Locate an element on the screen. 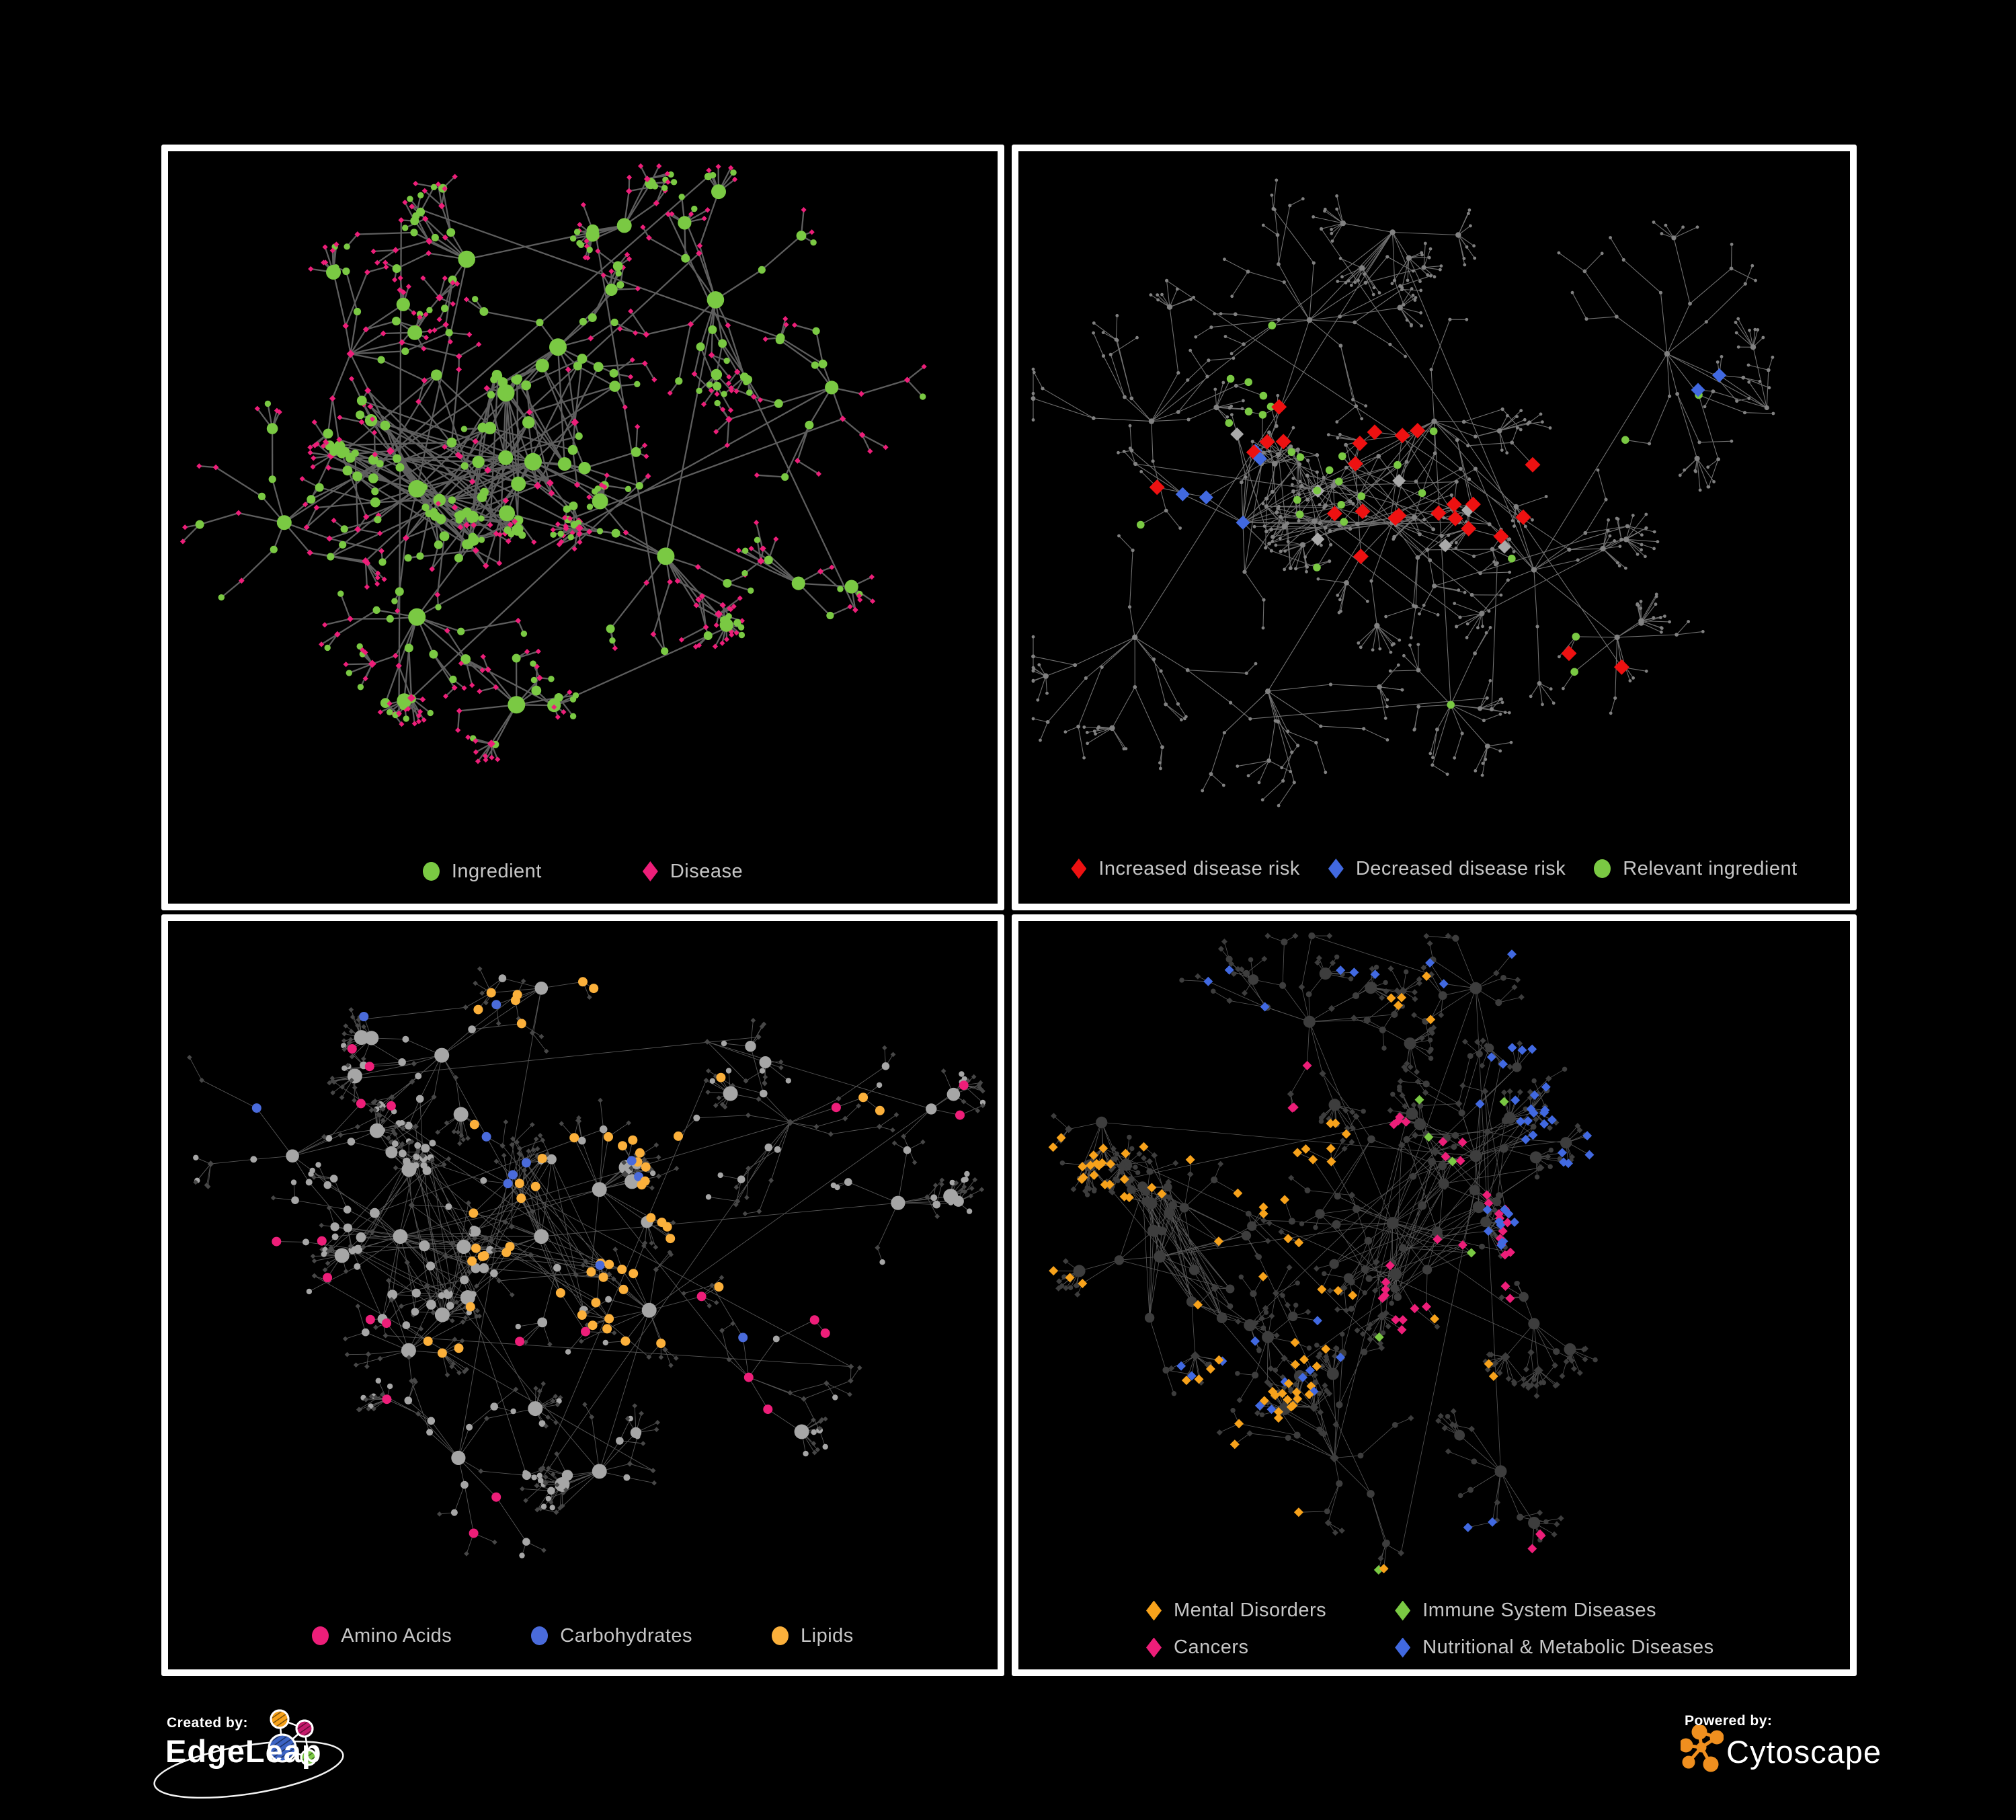 This screenshot has width=2016, height=1820. network-graph-nutrient-classes is located at coordinates (586, 1262).